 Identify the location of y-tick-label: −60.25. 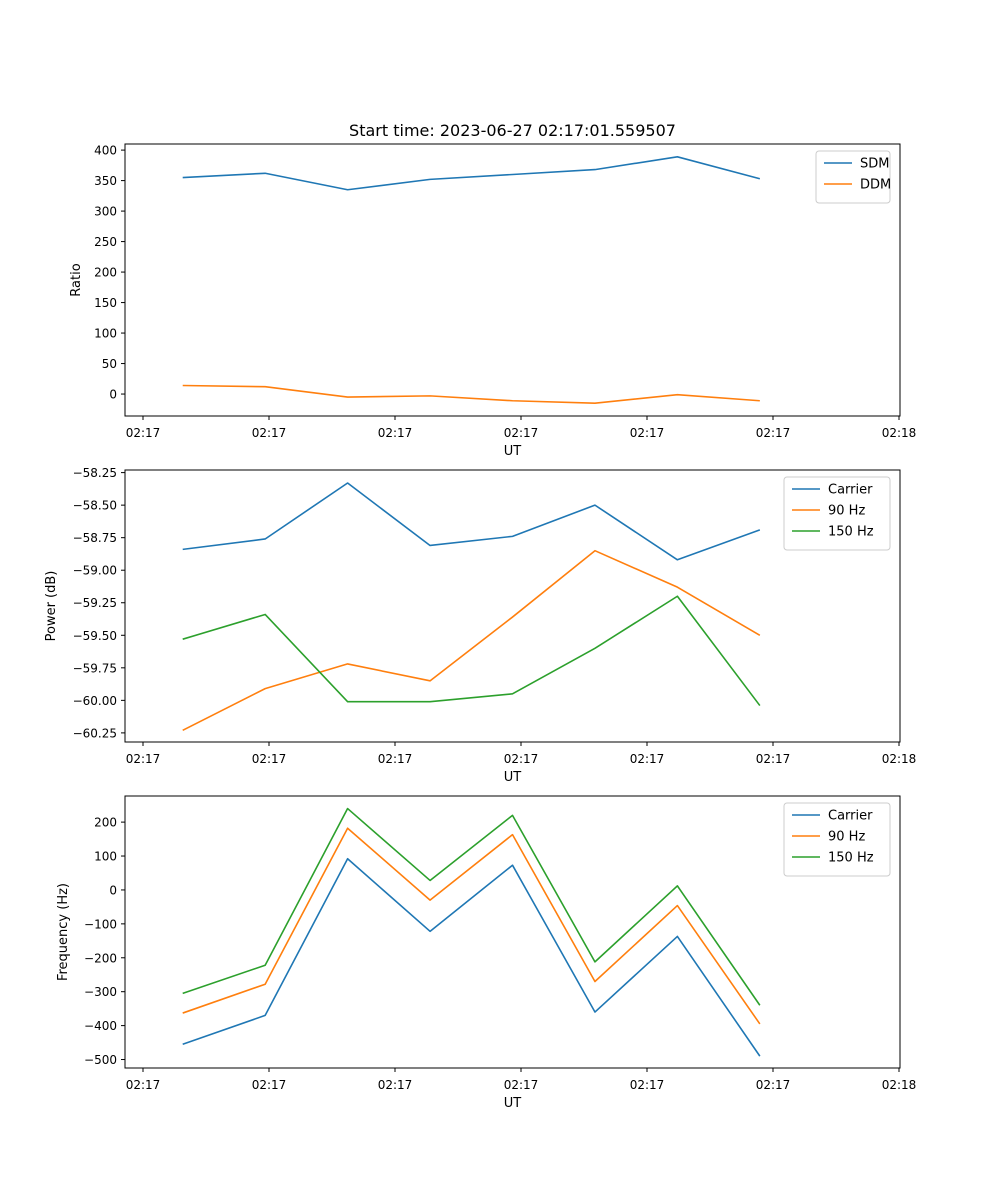
(95, 733).